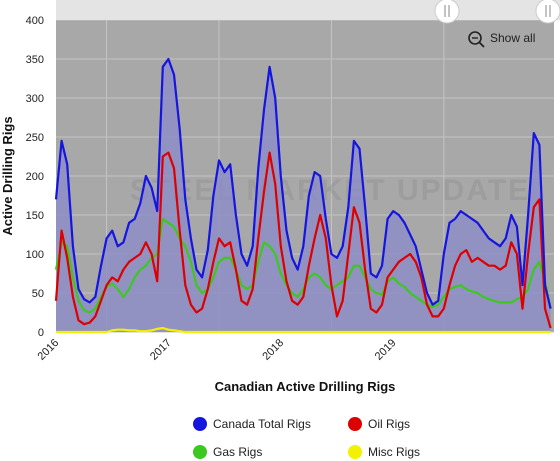 This screenshot has width=560, height=461. Describe the element at coordinates (35, 255) in the screenshot. I see `y-tick-label: 100` at that location.